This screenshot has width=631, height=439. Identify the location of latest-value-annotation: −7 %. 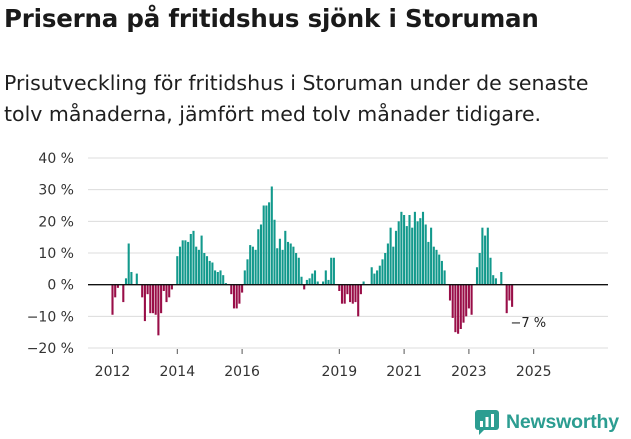
(528, 323).